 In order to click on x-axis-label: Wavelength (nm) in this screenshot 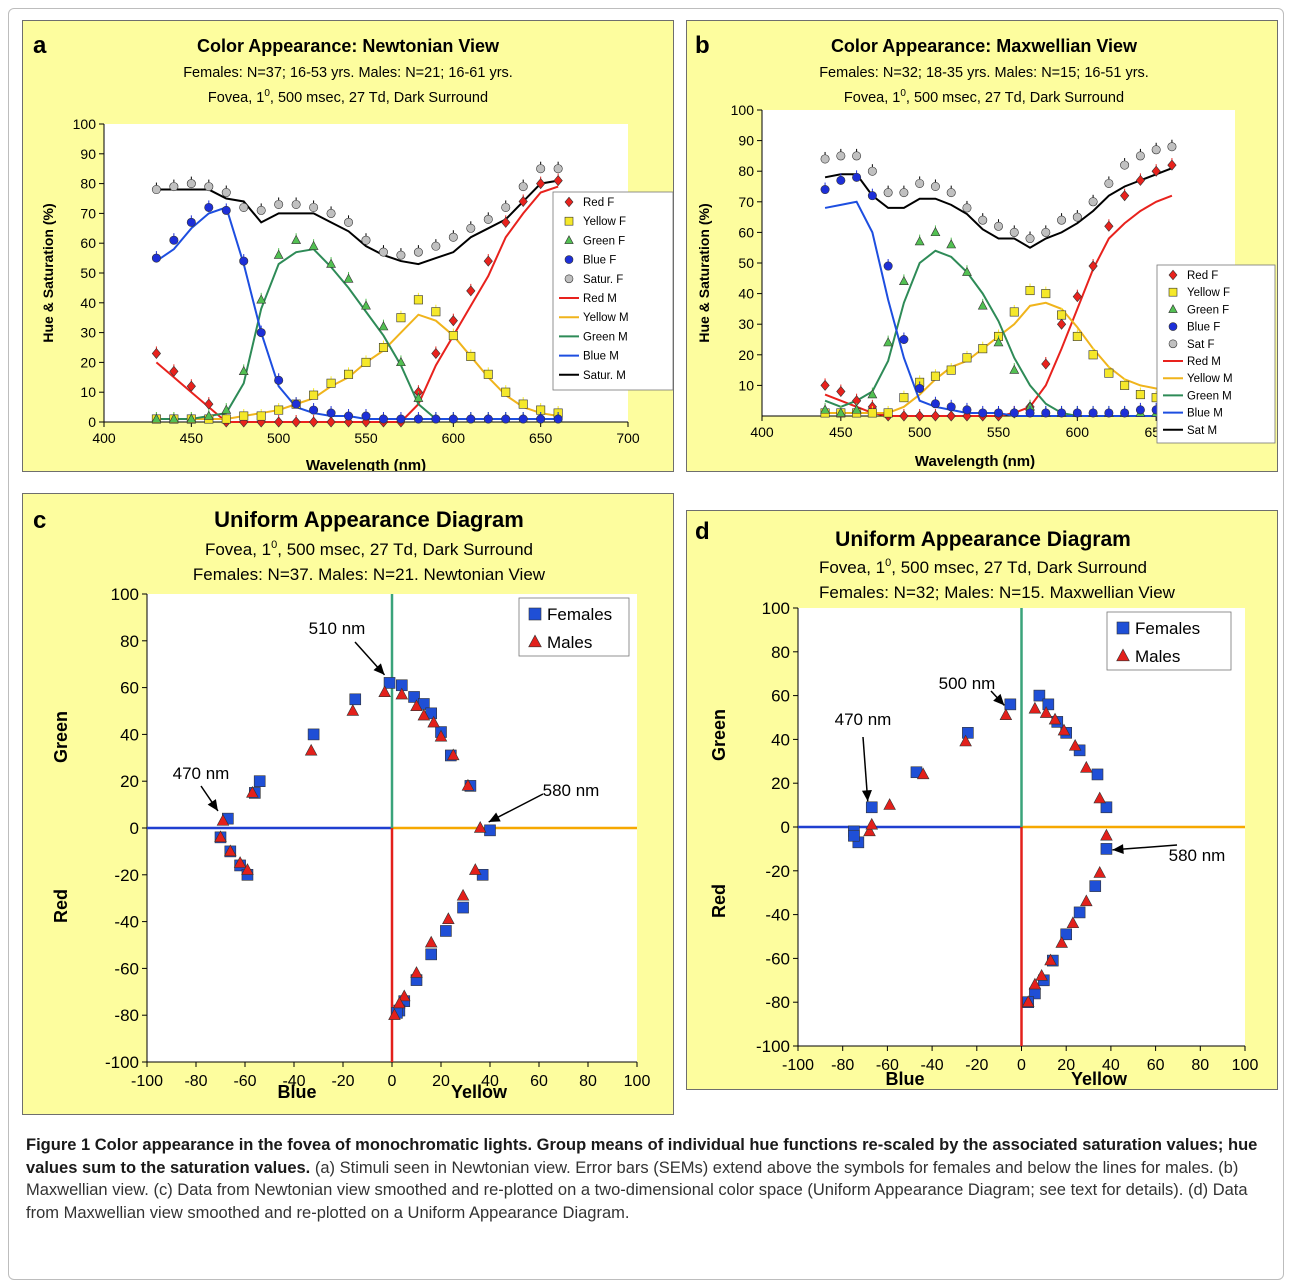, I will do `click(975, 461)`.